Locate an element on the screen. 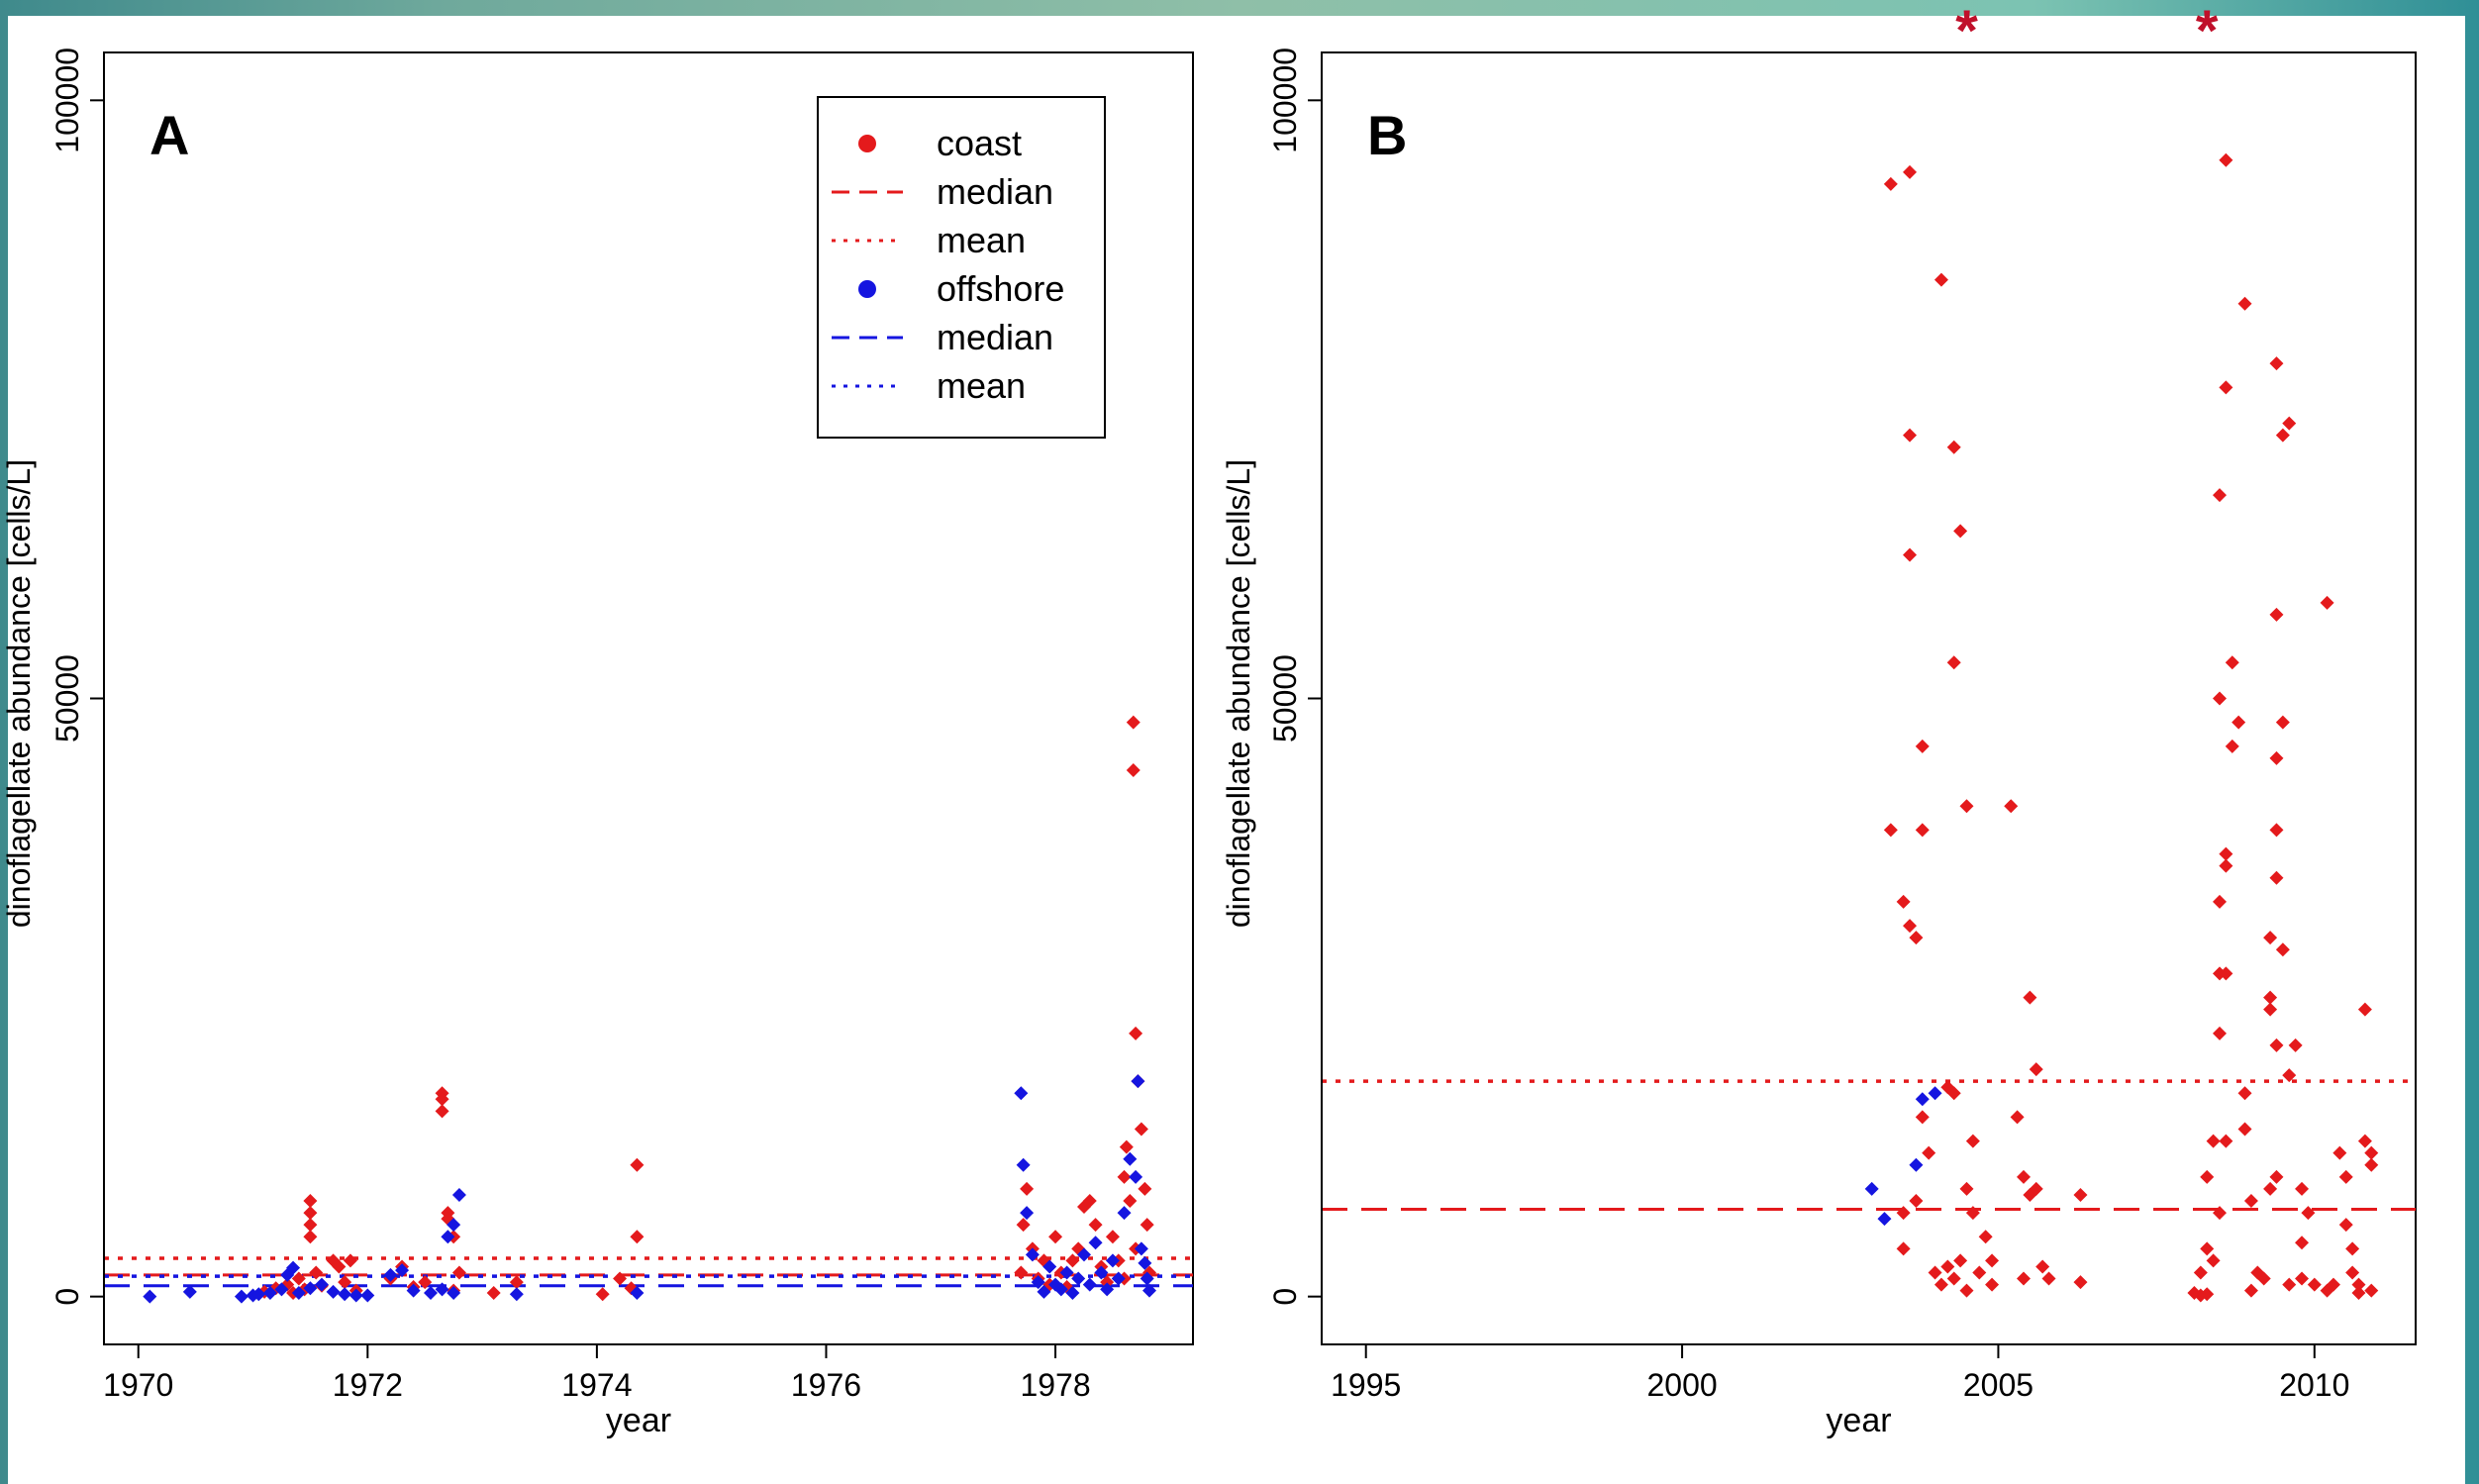  x-tick-label: 1970 is located at coordinates (138, 1385).